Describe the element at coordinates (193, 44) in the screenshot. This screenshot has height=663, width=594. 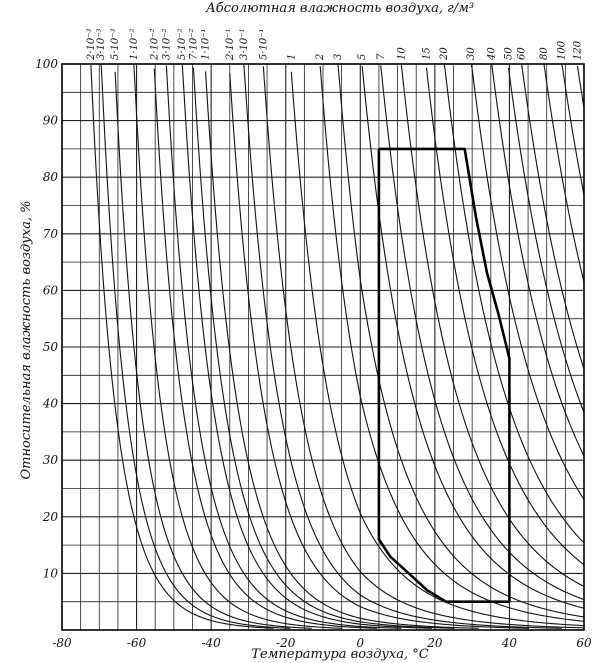
I see `abs-humidity-label: 7·10⁻²` at that location.